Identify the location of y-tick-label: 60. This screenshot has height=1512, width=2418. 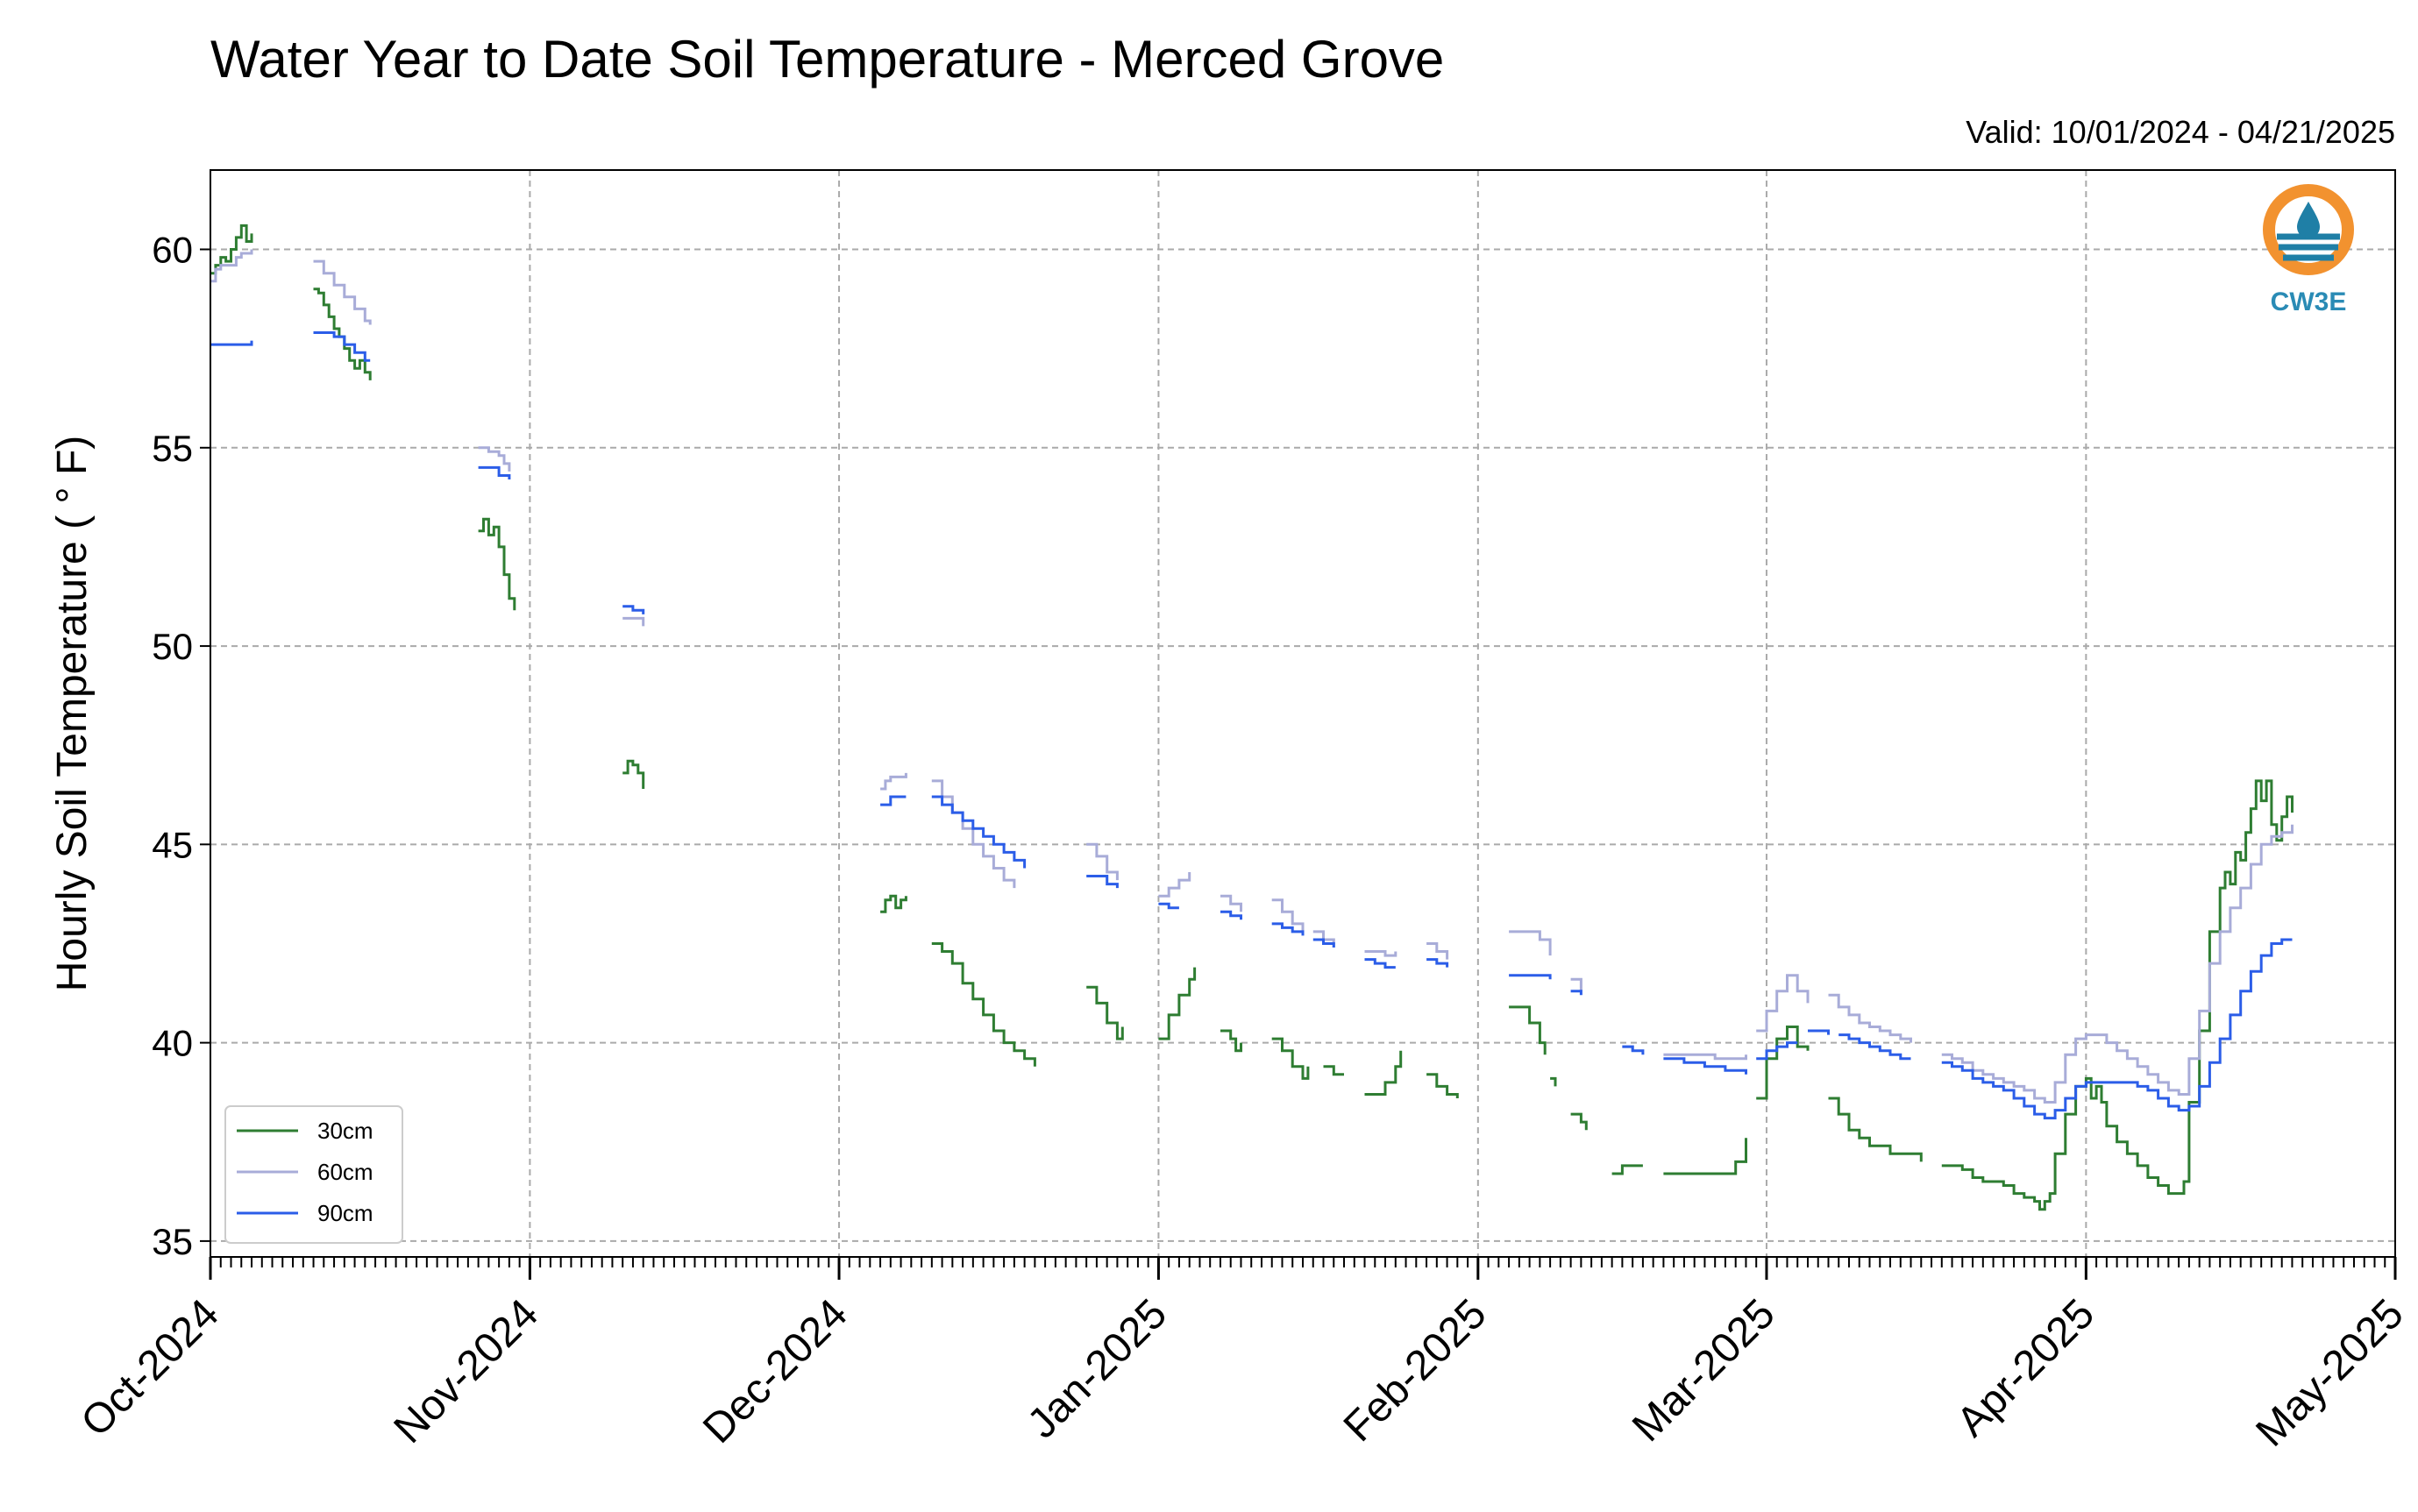
(172, 250).